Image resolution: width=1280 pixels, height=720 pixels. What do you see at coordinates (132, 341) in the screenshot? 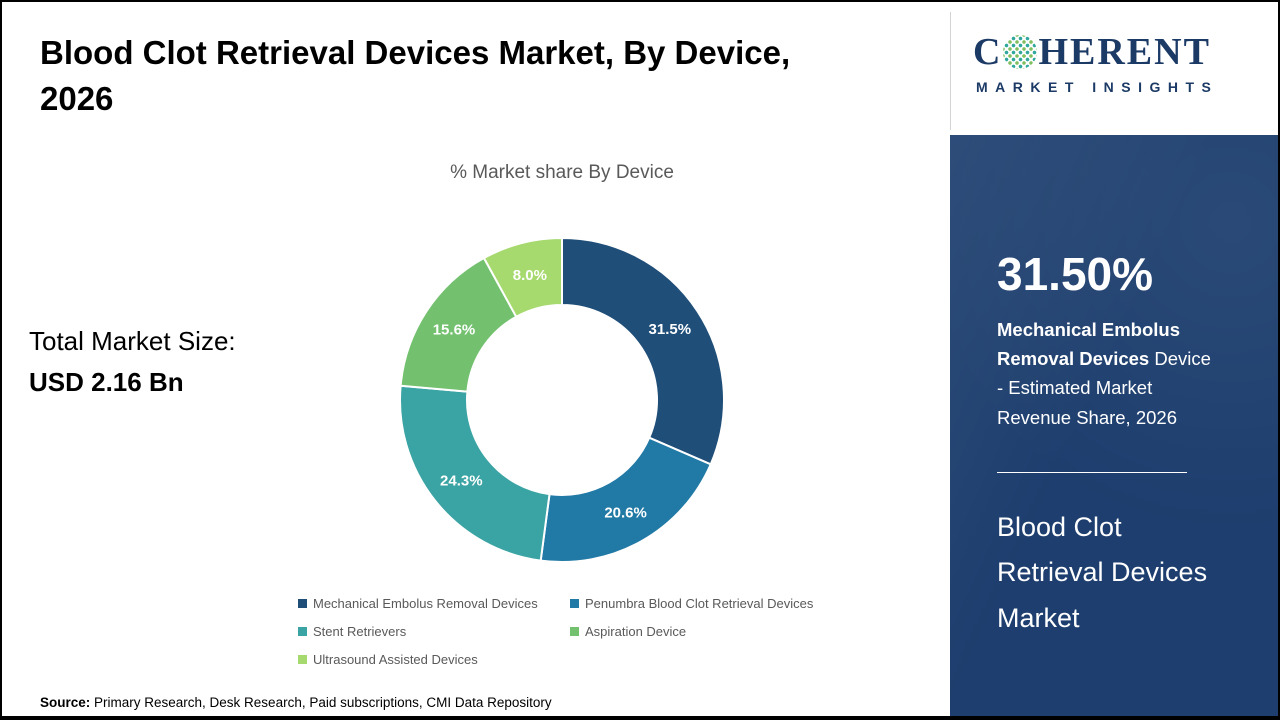
I see `total-market-label: Total Market Size:` at bounding box center [132, 341].